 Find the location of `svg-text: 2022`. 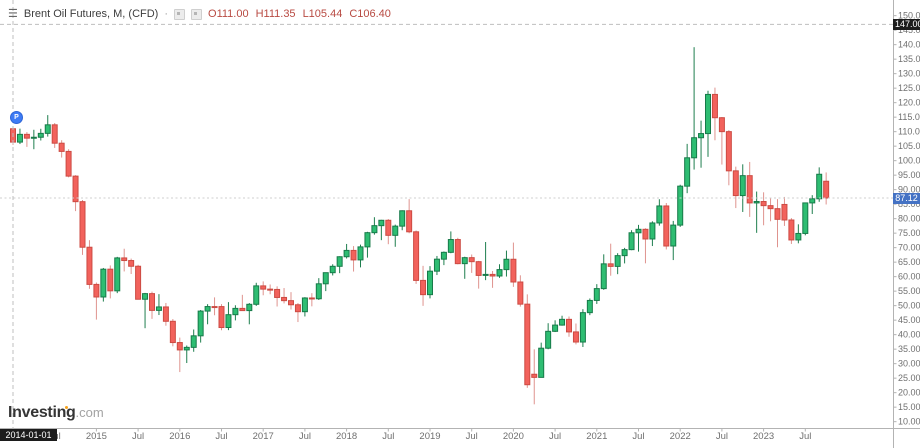

svg-text: 2022 is located at coordinates (680, 436).